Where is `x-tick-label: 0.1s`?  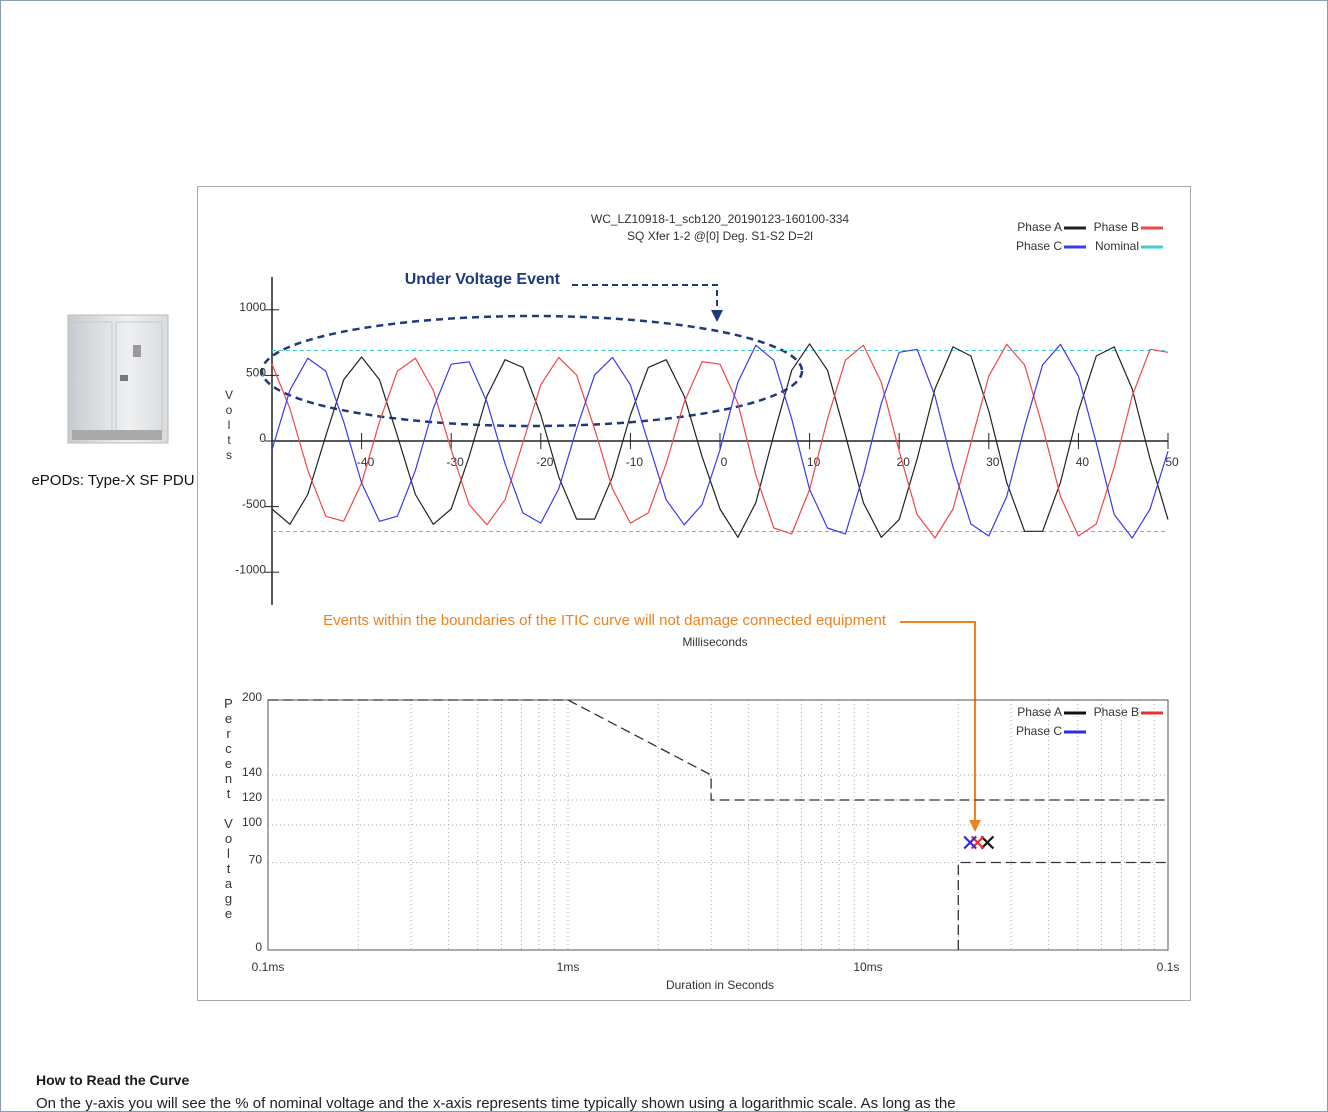
x-tick-label: 0.1s is located at coordinates (1168, 967).